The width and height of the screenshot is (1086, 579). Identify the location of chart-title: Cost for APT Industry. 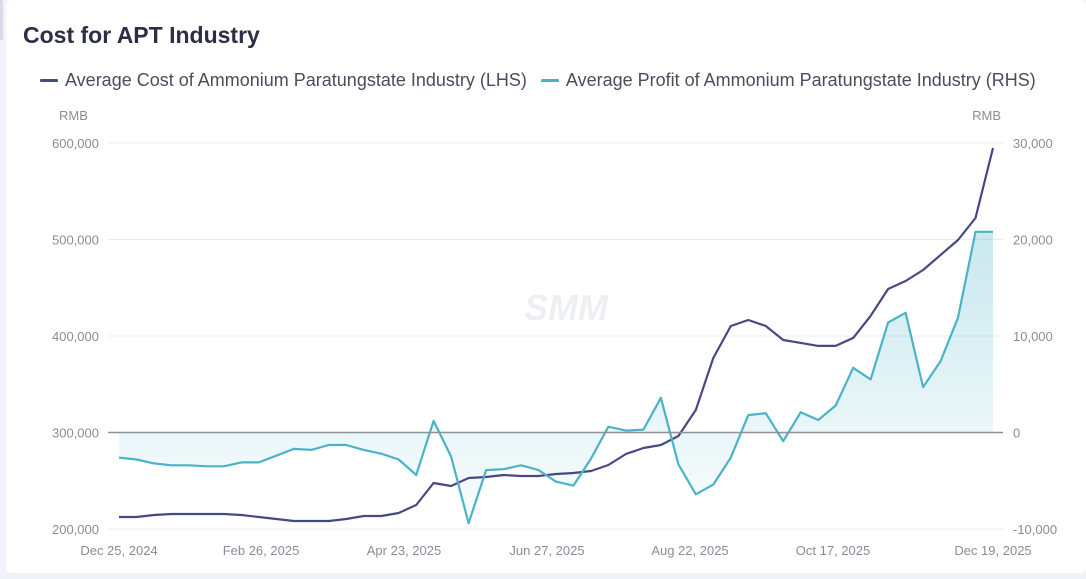
(141, 35).